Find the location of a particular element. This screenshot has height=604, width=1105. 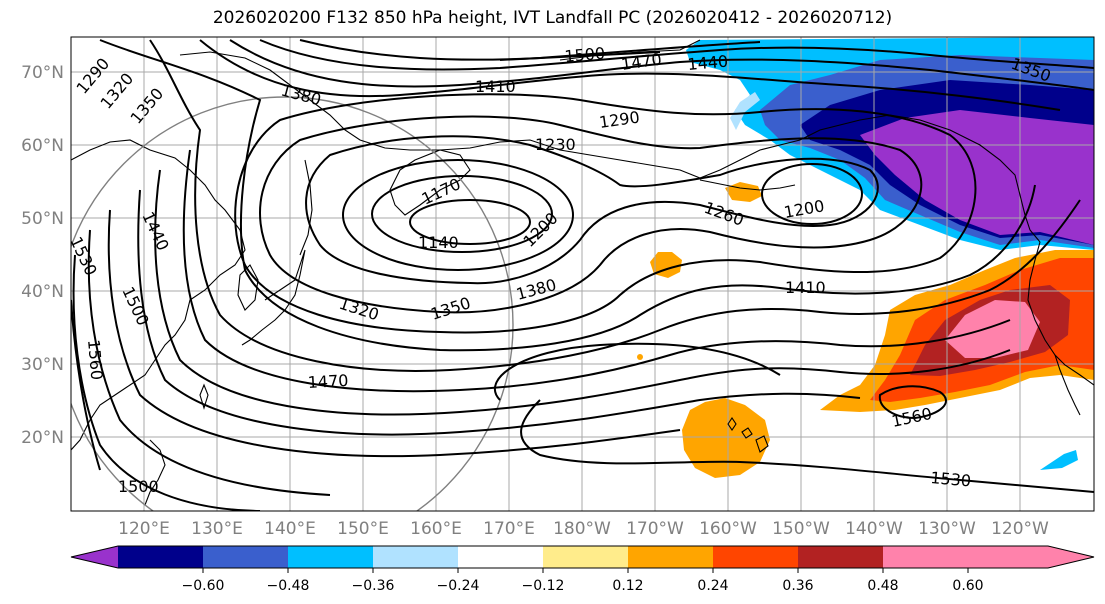

asia-coast is located at coordinates (158, 295).